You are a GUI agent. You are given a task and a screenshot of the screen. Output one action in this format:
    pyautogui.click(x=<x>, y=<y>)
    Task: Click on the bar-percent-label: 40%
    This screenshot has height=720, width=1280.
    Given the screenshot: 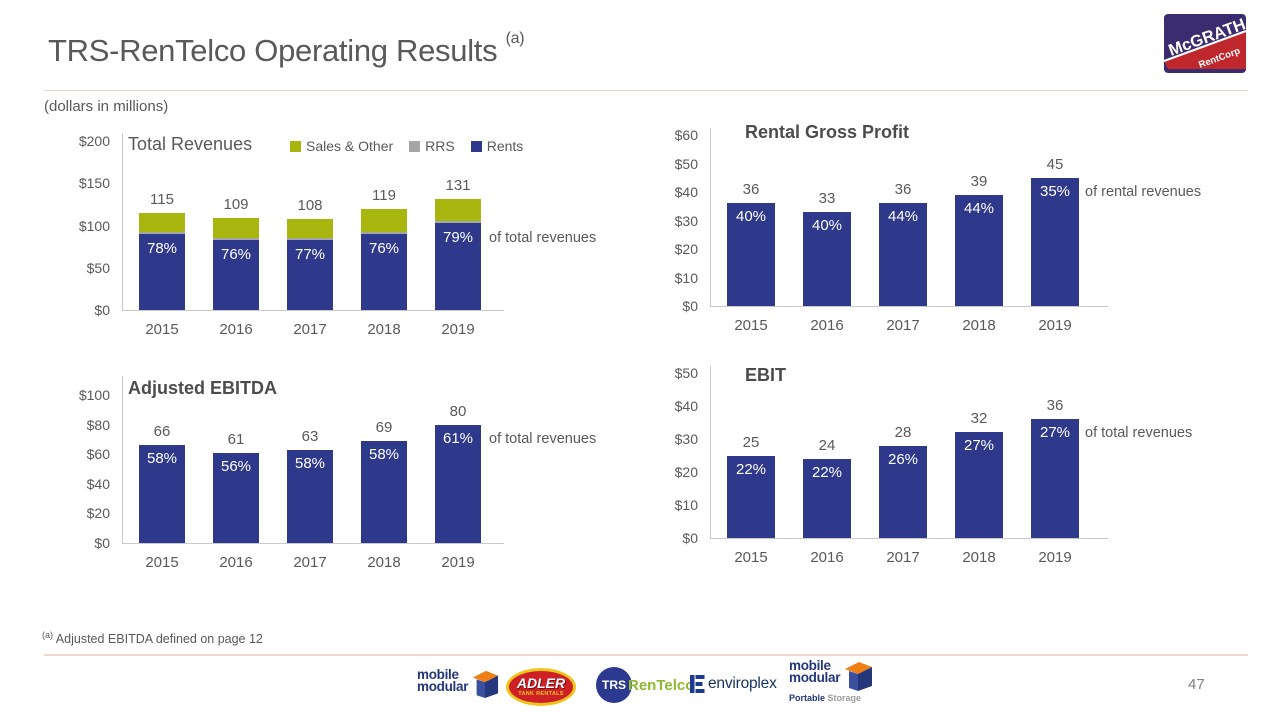 What is the action you would take?
    pyautogui.click(x=827, y=225)
    